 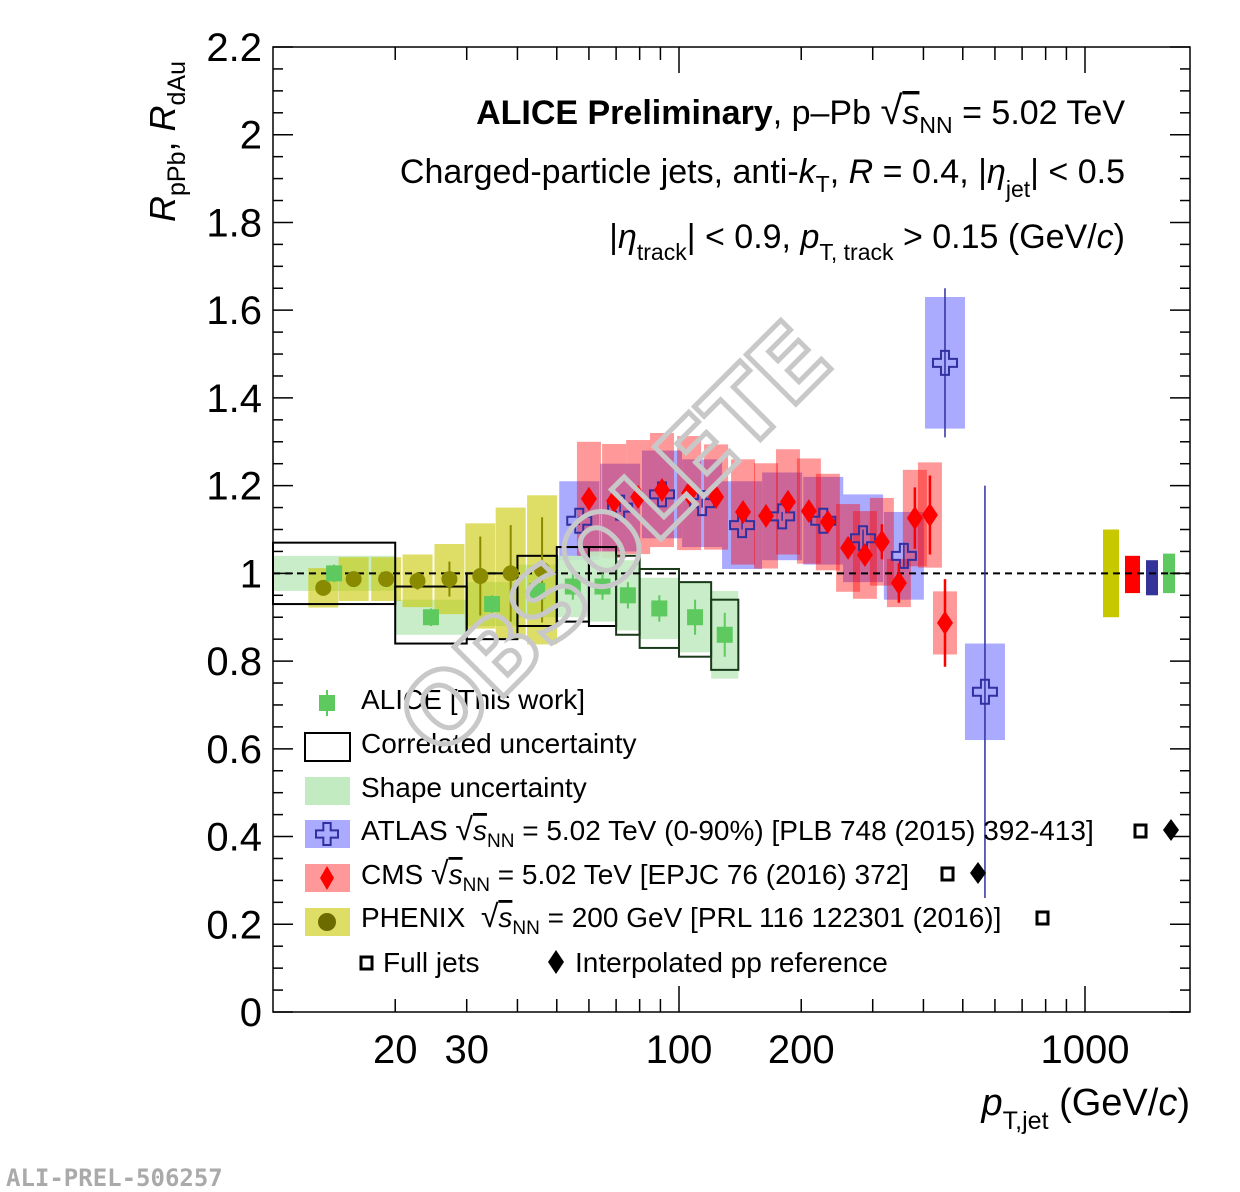 What do you see at coordinates (234, 311) in the screenshot?
I see `y-tick-label: 1.6` at bounding box center [234, 311].